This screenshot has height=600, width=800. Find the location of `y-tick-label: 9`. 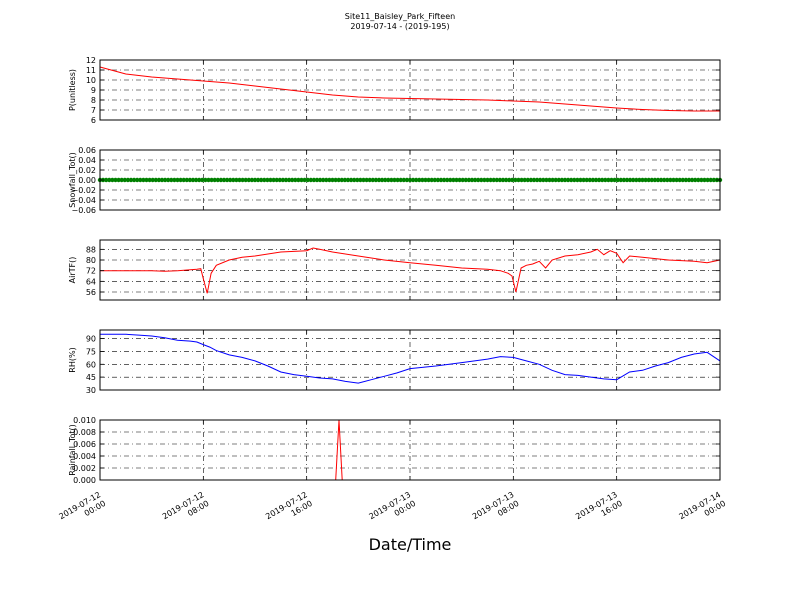

y-tick-label: 9 is located at coordinates (93, 90).